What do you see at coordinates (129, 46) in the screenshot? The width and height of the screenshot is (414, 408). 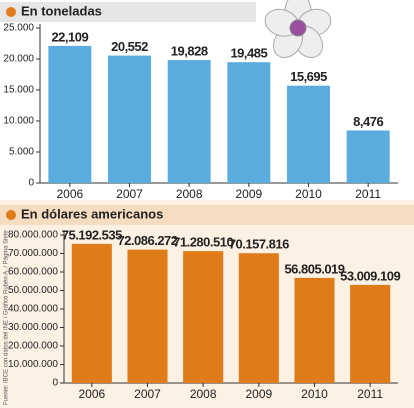 I see `value-label: 20,552` at bounding box center [129, 46].